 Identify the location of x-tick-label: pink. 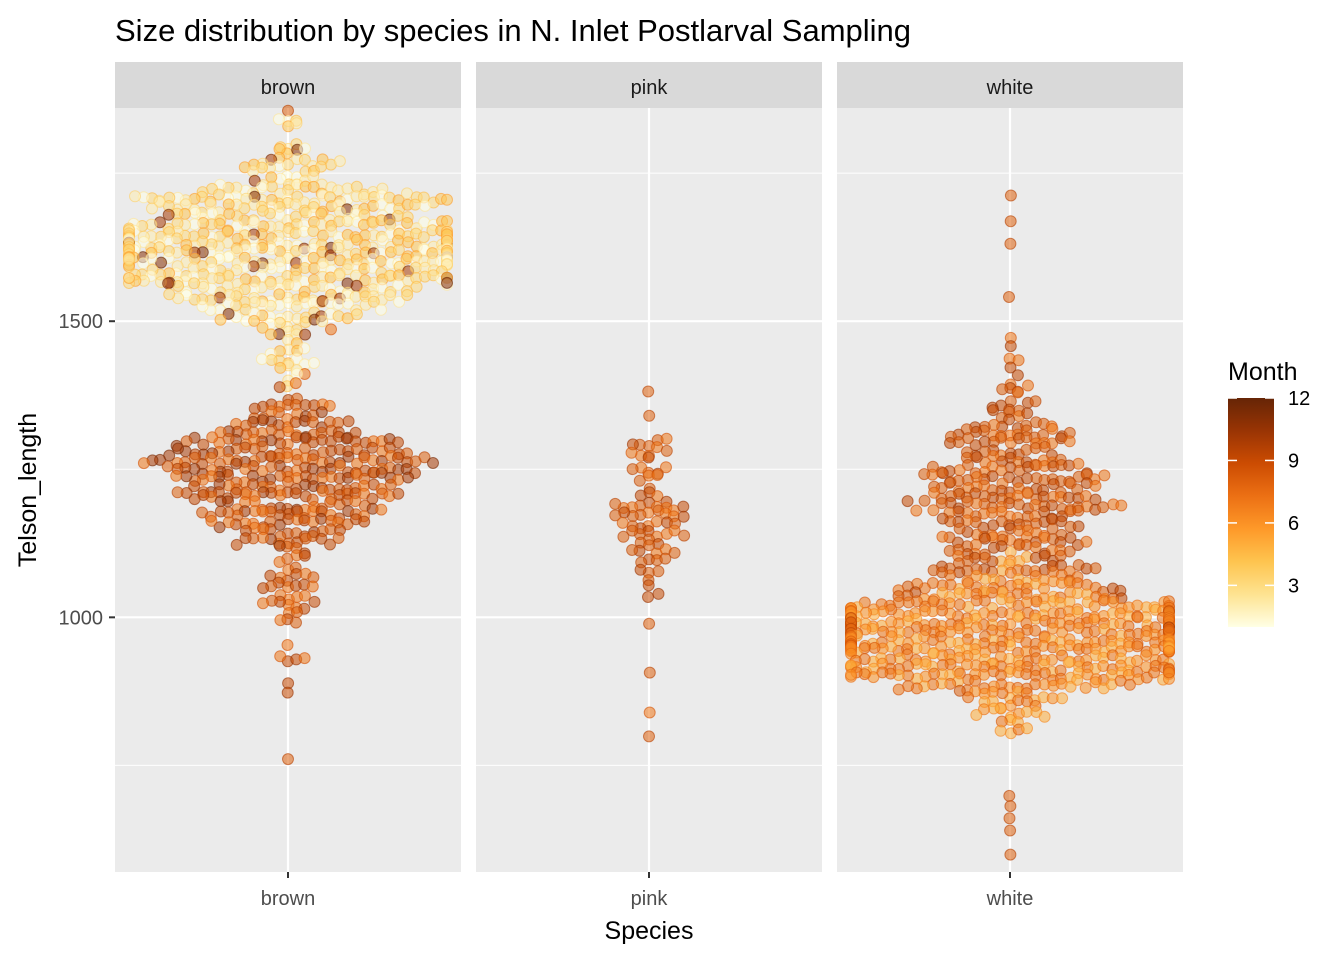
(650, 899).